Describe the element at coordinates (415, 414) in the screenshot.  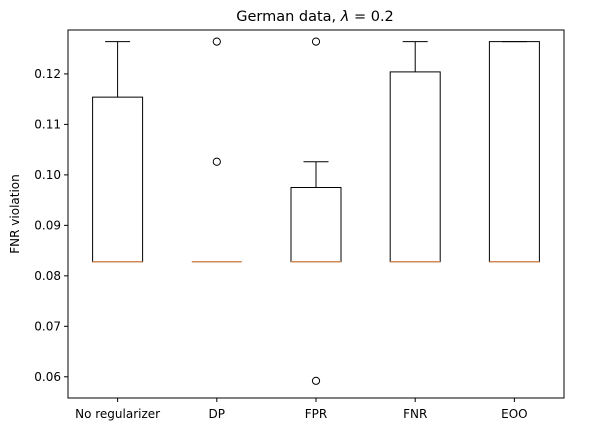
I see `x-tick-label: FNR` at that location.